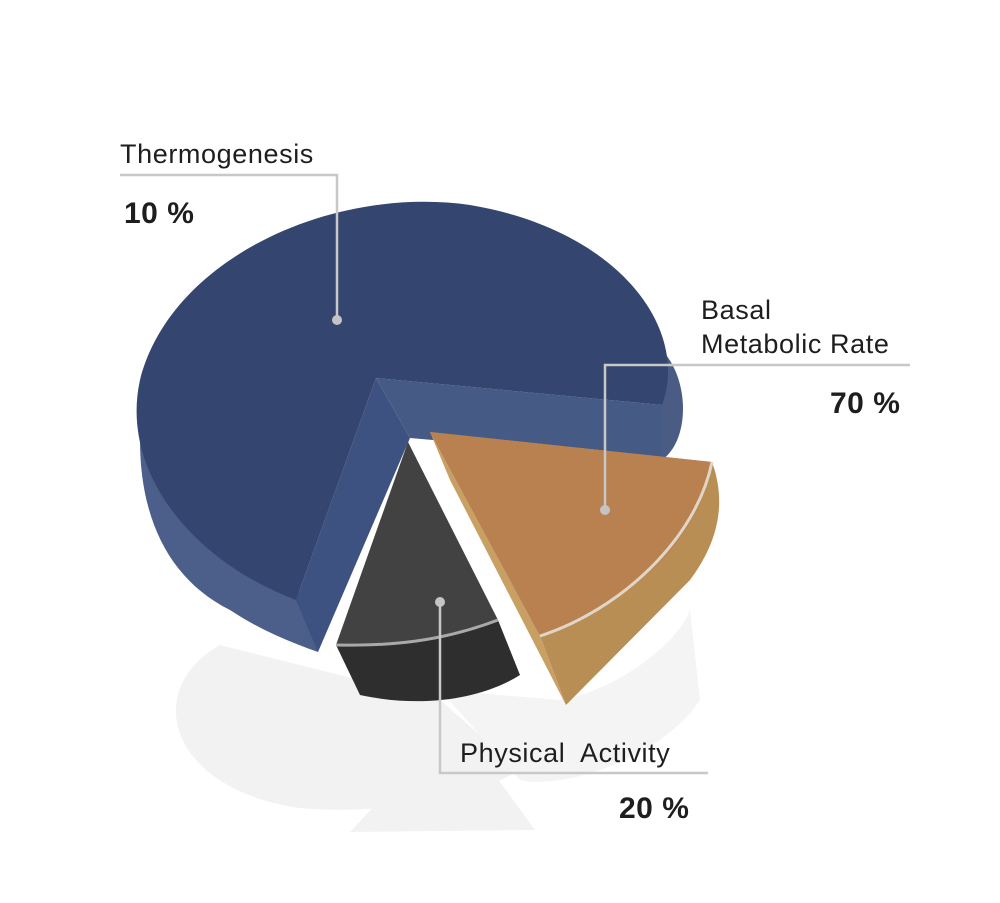  Describe the element at coordinates (575, 568) in the screenshot. I see `slice-physical-activity` at that location.